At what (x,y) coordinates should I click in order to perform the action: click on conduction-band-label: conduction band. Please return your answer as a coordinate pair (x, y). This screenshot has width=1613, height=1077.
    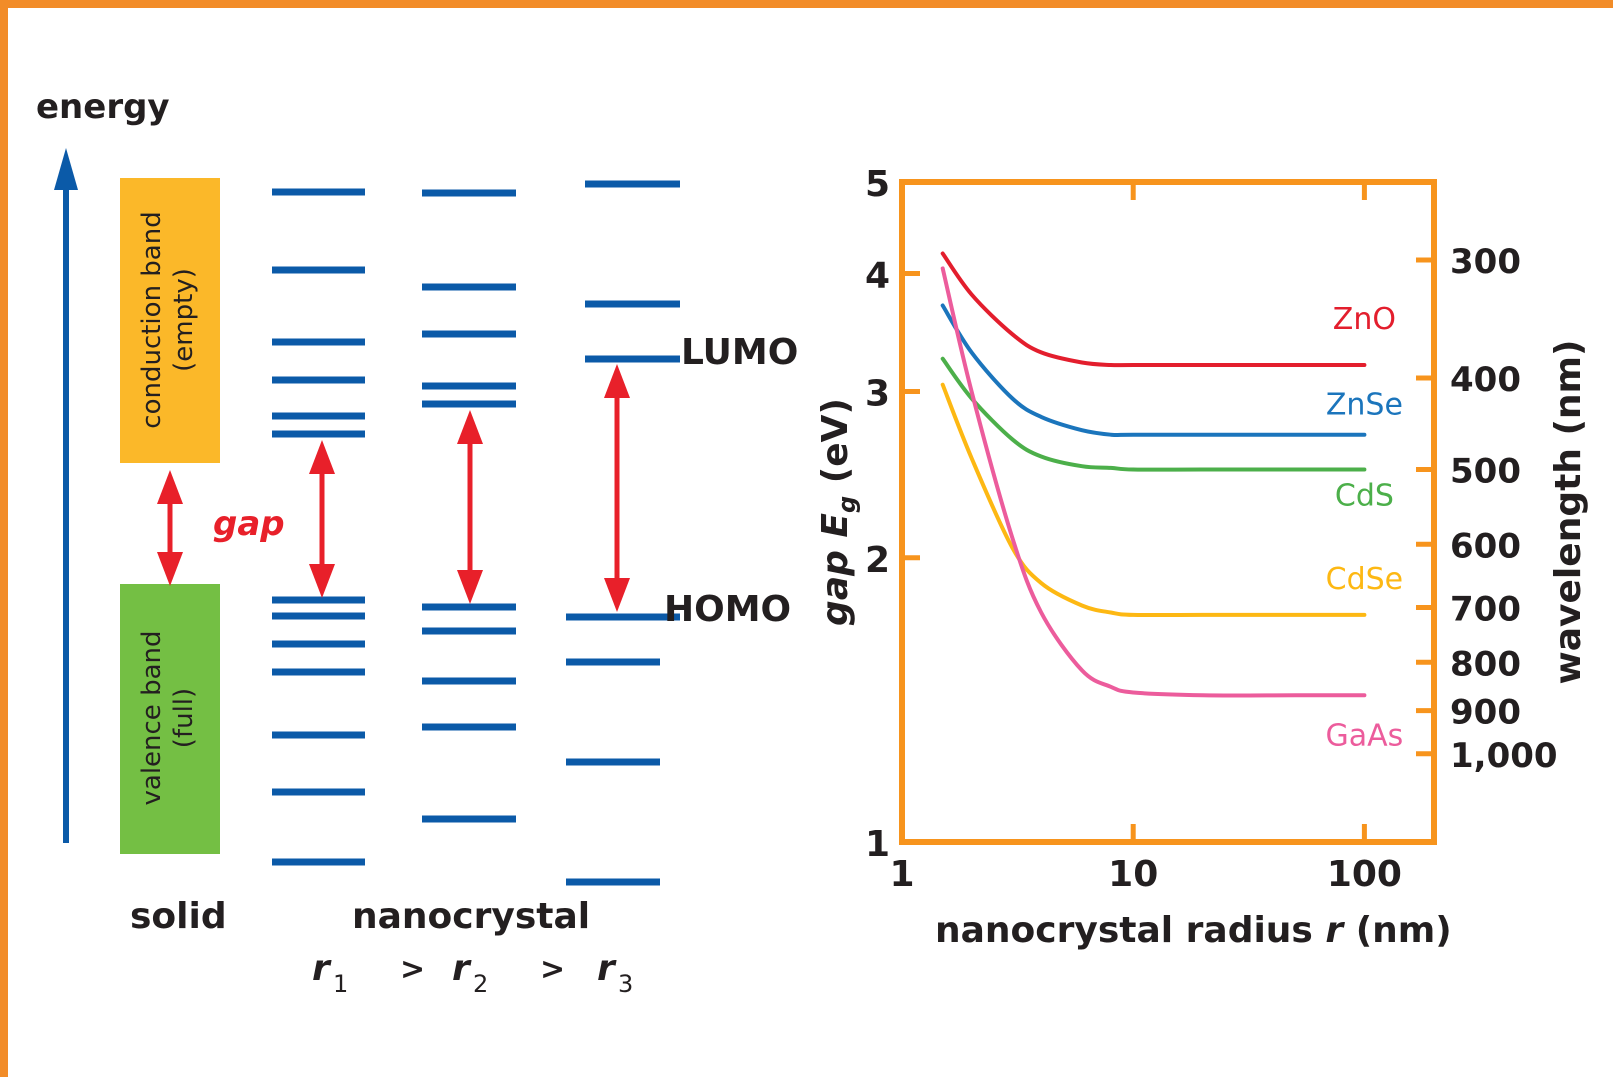
    Looking at the image, I should click on (152, 319).